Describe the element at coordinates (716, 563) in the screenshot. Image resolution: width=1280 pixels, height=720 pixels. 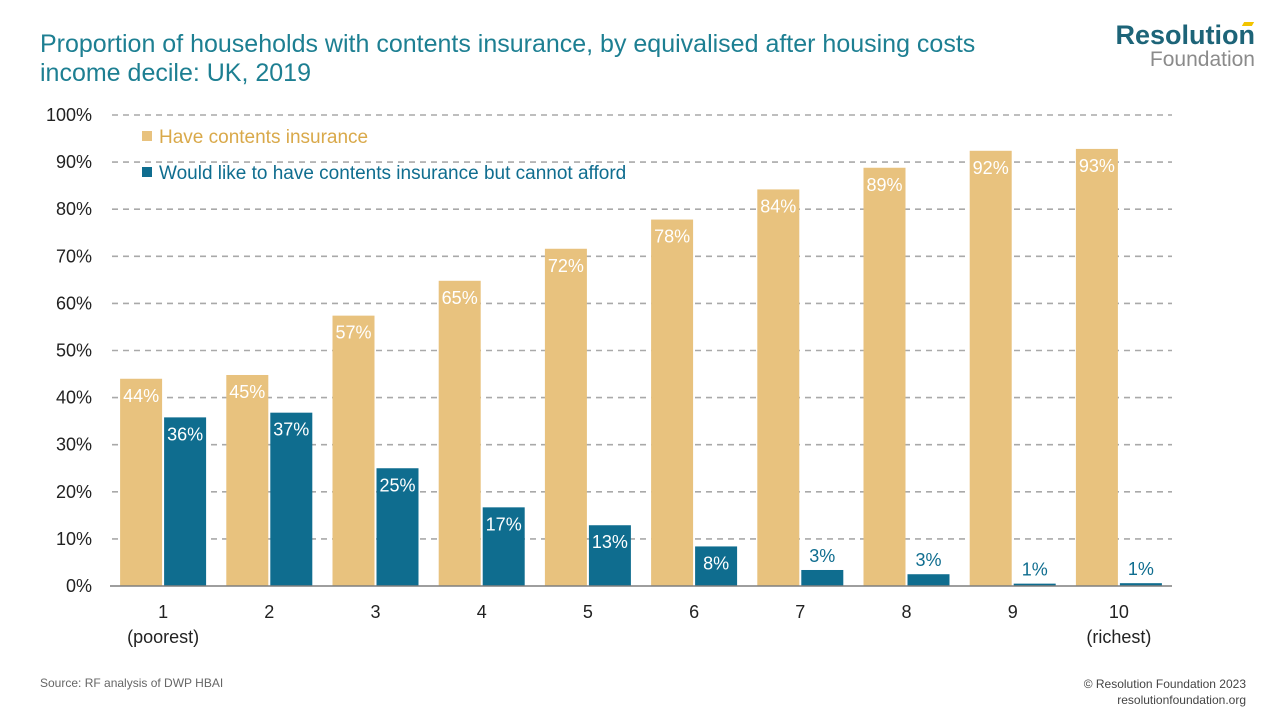
I see `data-label-cannot-afford: 8%` at that location.